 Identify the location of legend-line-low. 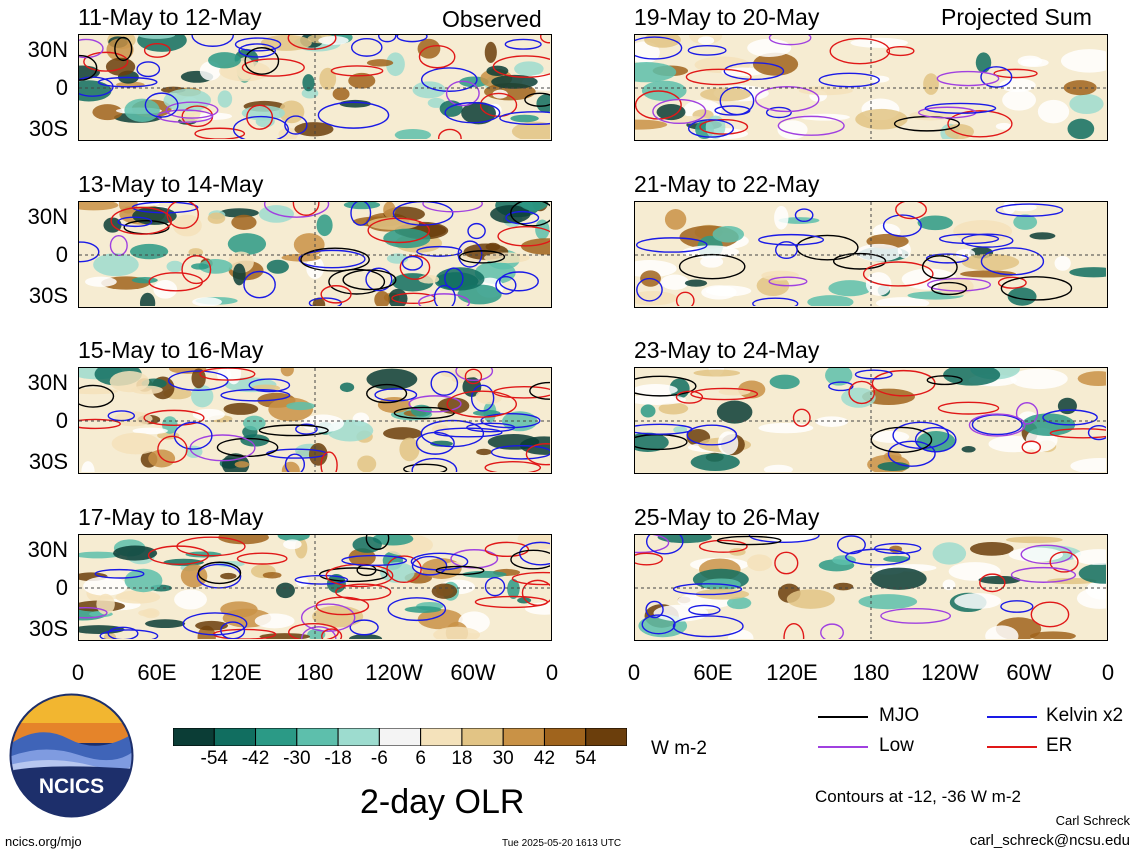
(843, 747).